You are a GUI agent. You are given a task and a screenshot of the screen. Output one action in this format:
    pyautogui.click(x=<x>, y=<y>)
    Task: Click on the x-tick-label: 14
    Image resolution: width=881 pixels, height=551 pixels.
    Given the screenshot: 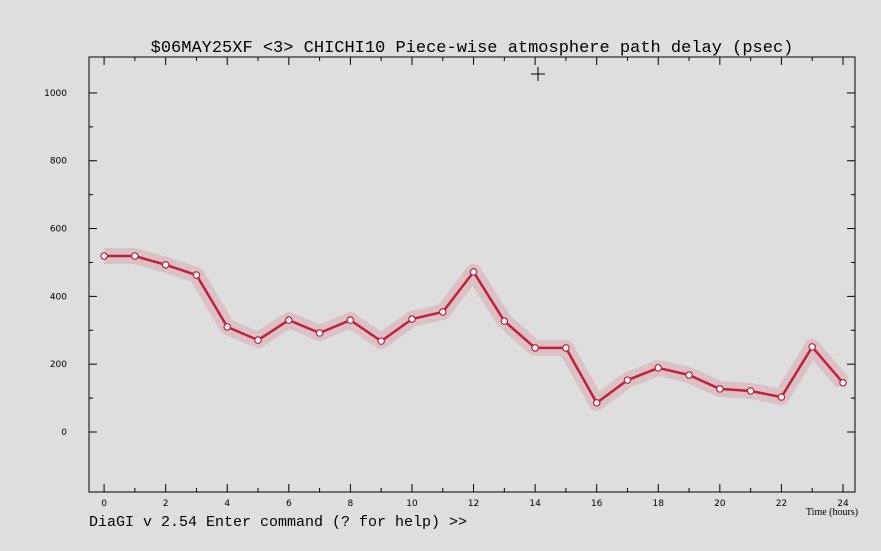 What is the action you would take?
    pyautogui.click(x=535, y=504)
    